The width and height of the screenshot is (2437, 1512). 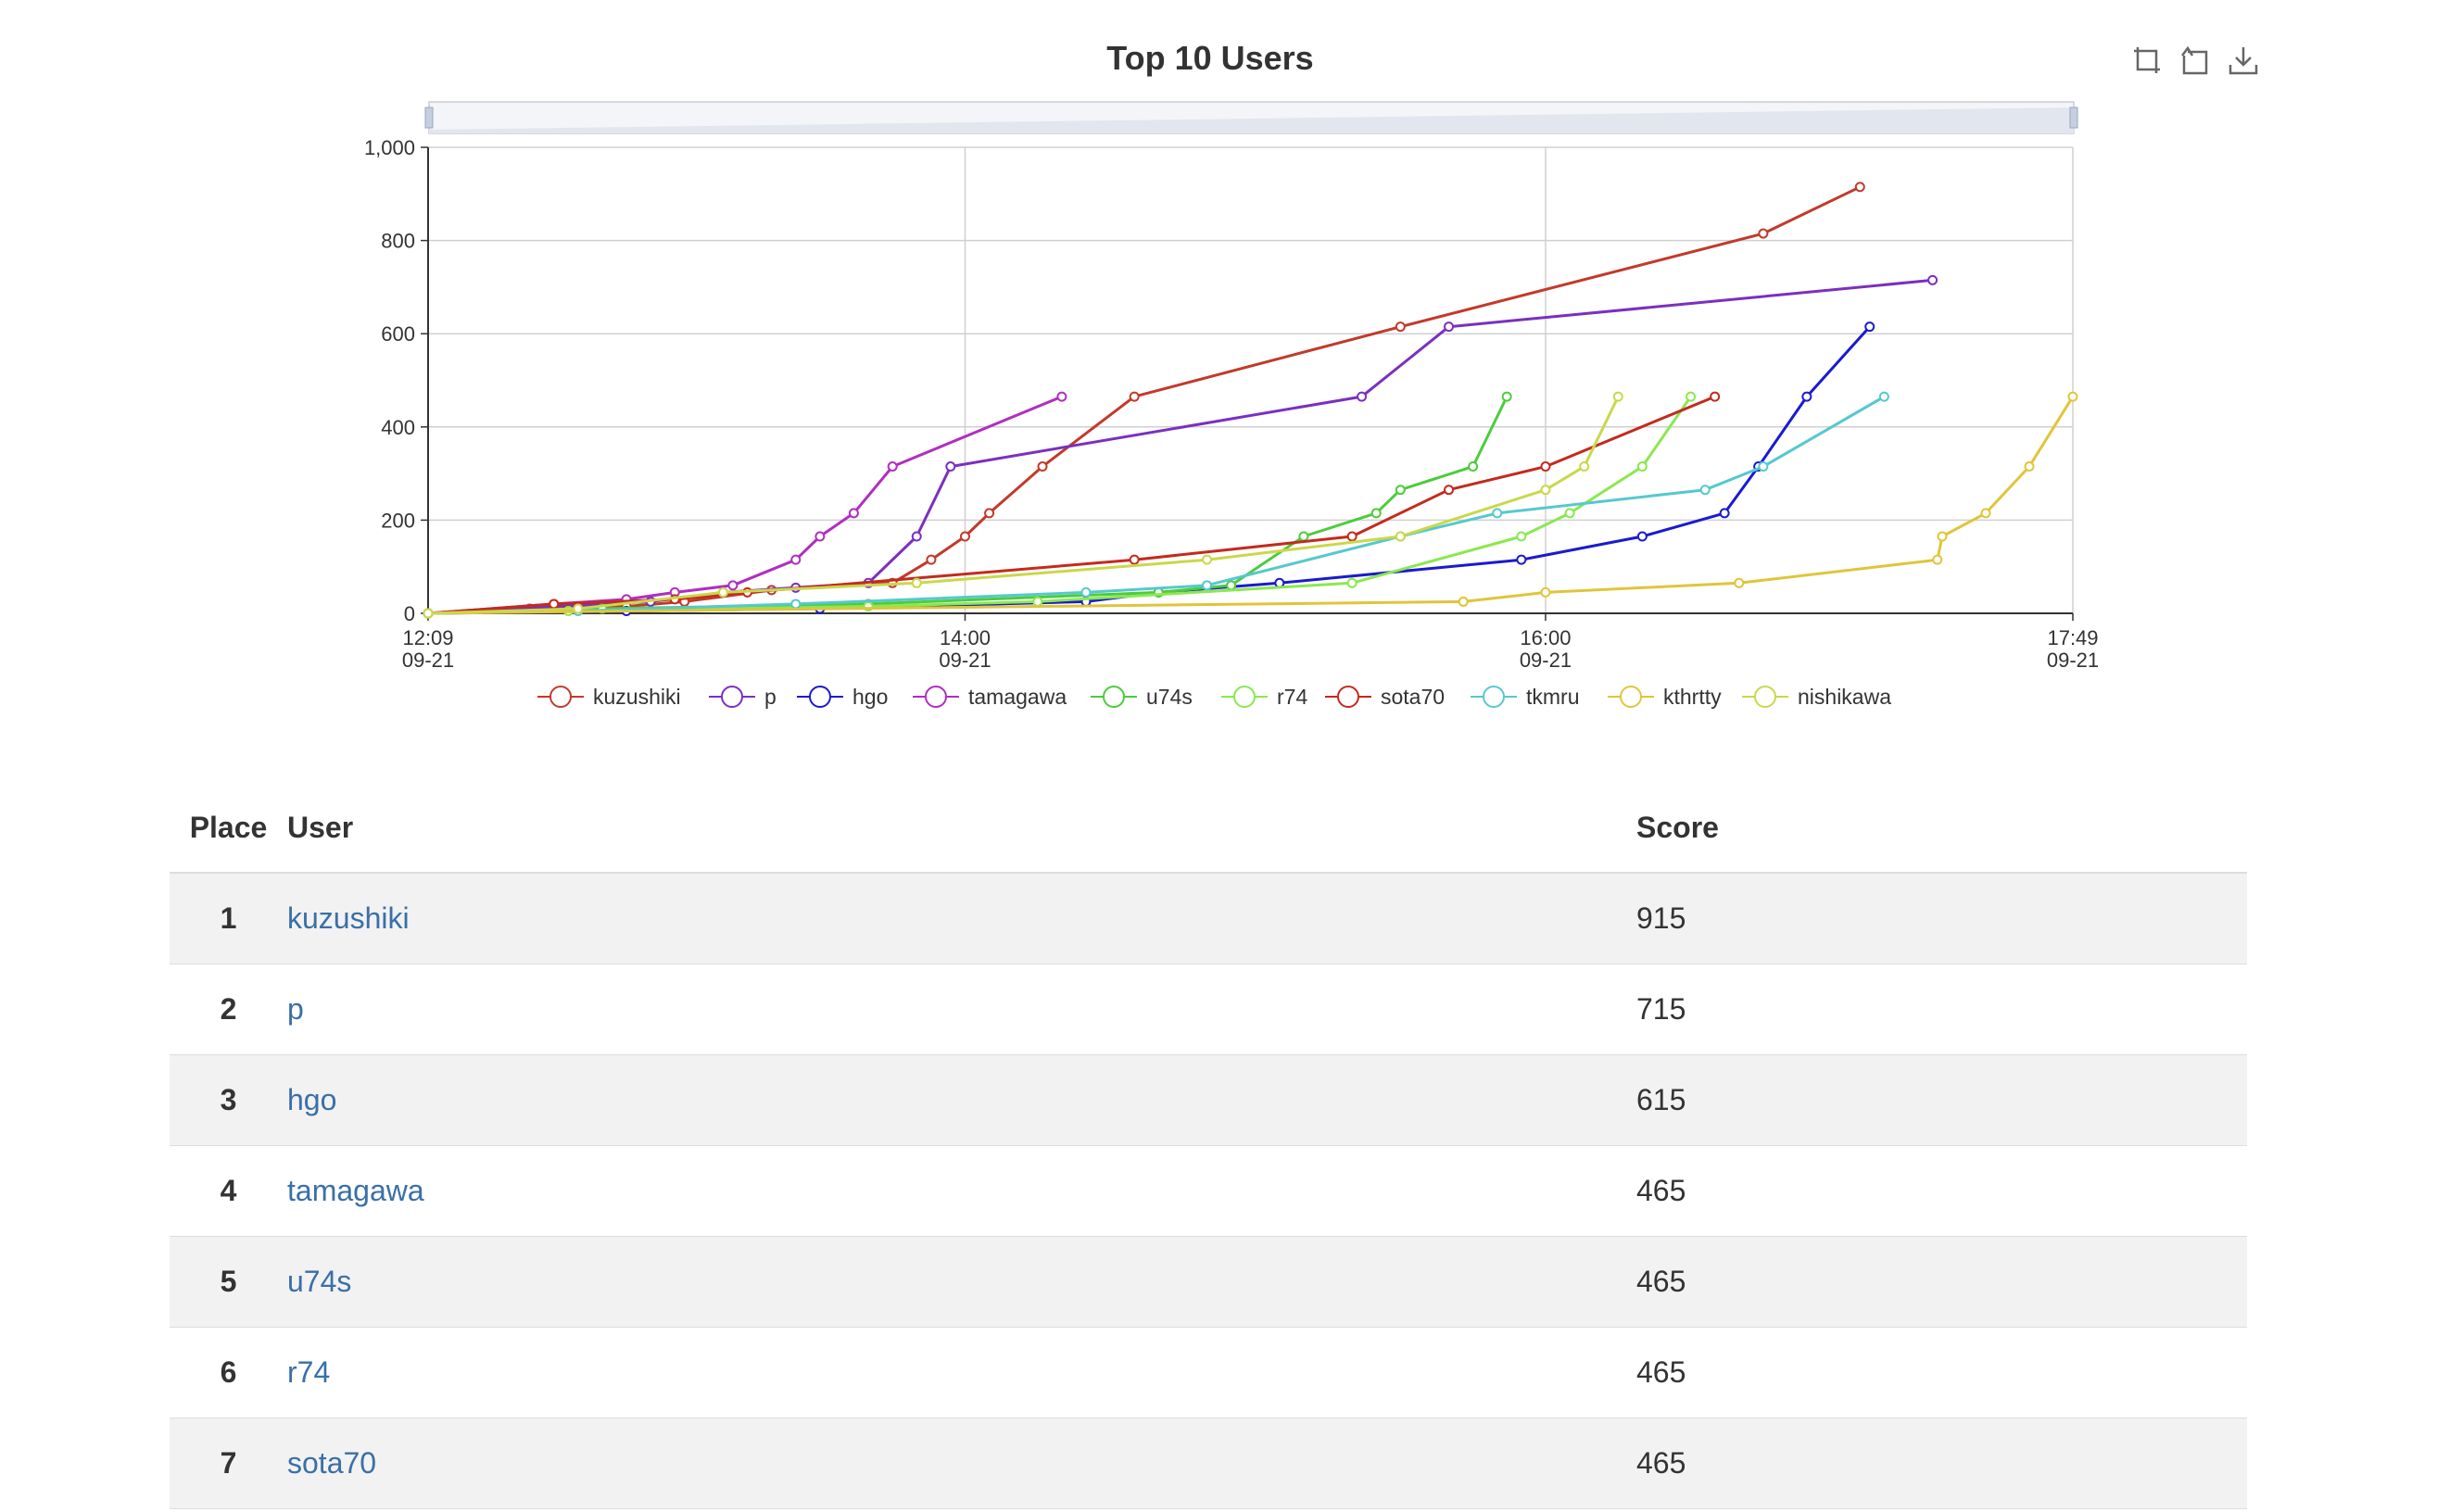 I want to click on series-sota70, so click(x=1072, y=505).